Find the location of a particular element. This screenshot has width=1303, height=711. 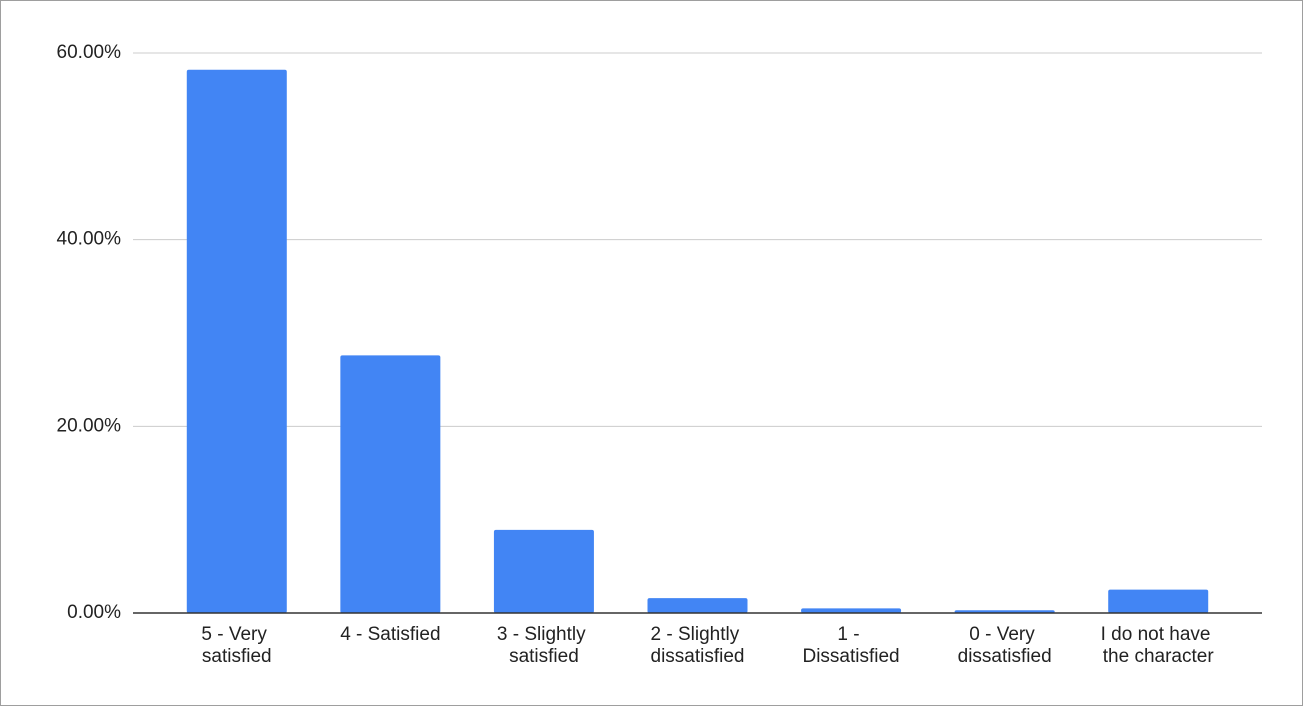

y-tick-label: 0.00% is located at coordinates (94, 612).